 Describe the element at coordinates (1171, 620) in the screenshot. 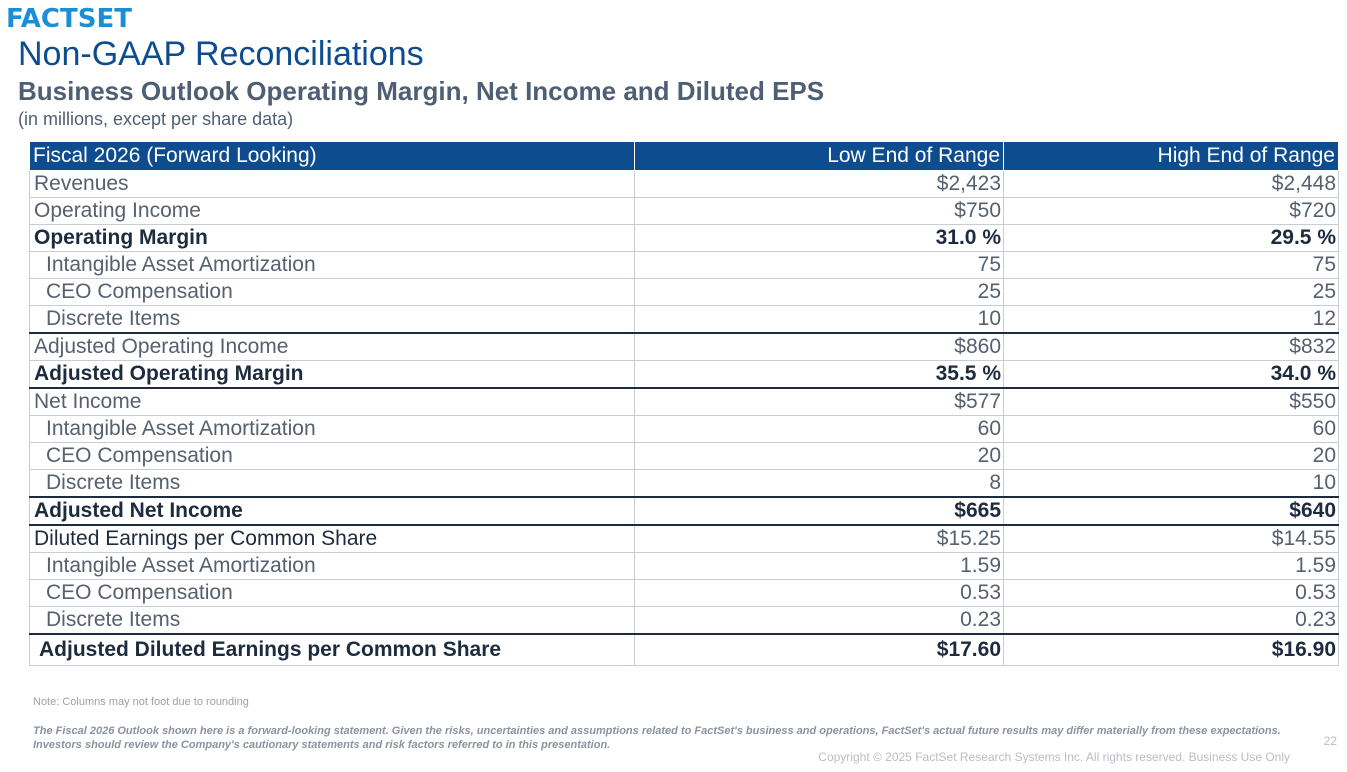

I see `high-value: 0.23` at that location.